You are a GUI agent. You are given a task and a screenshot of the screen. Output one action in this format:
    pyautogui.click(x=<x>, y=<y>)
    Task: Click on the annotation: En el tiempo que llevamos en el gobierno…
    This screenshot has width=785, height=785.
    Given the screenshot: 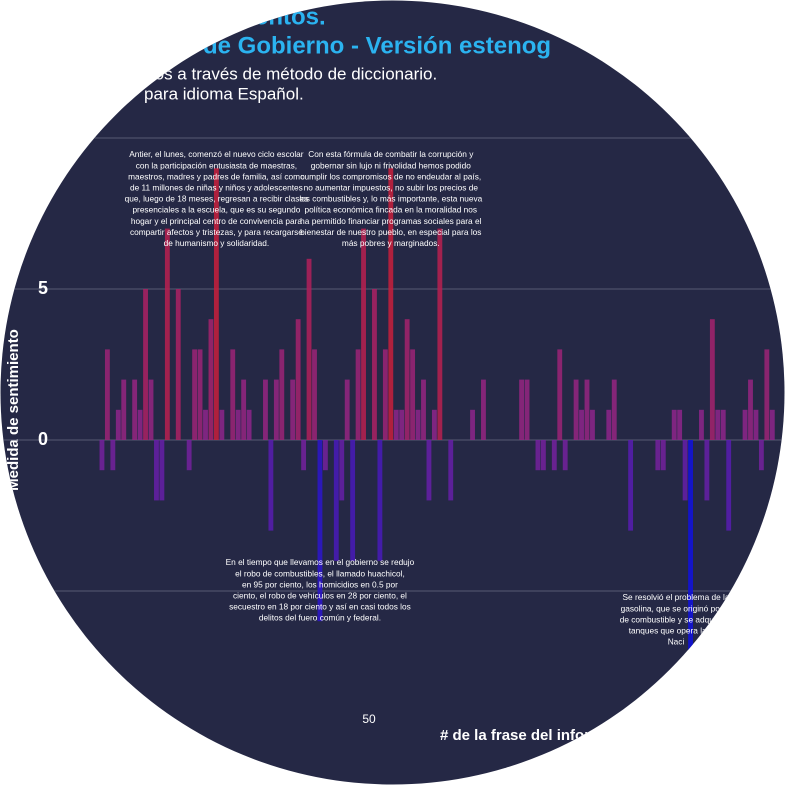 What is the action you would take?
    pyautogui.click(x=320, y=562)
    